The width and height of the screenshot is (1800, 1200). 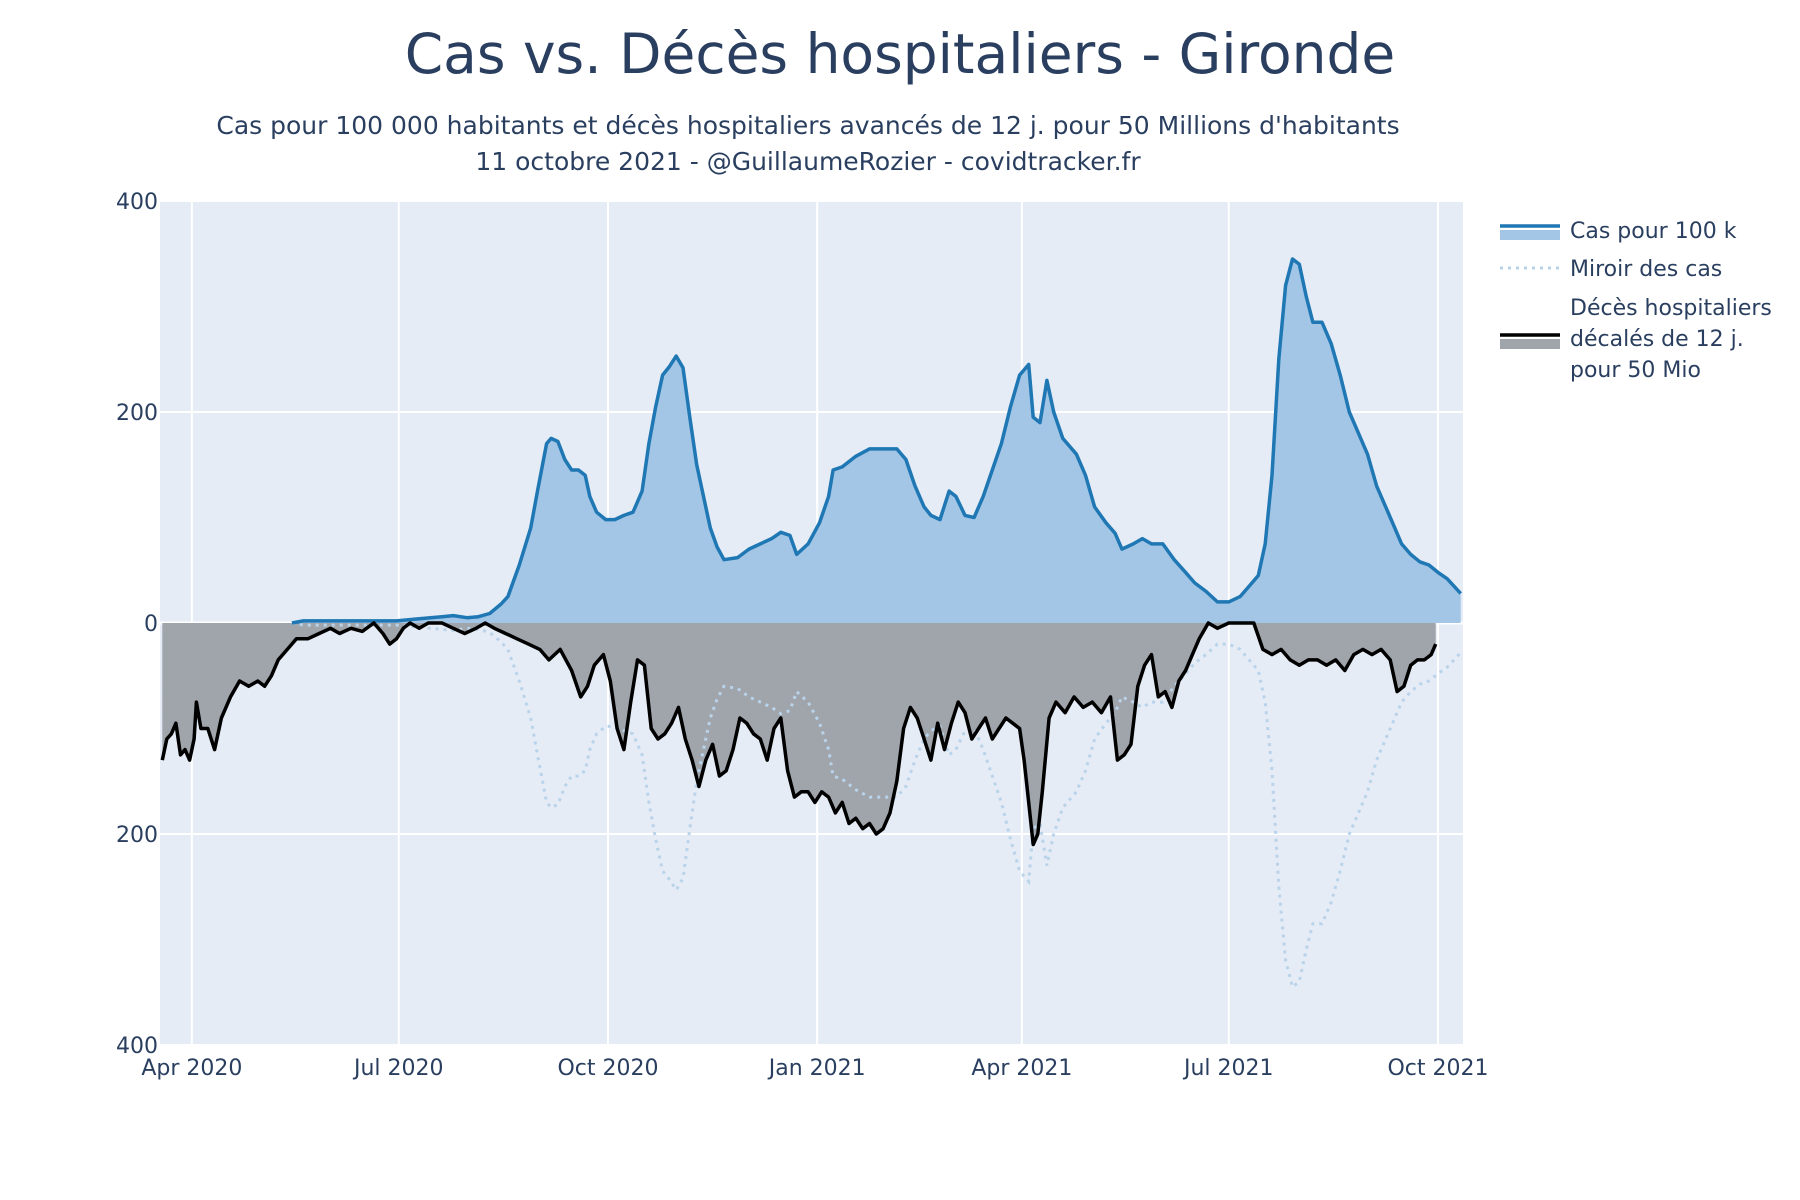 What do you see at coordinates (1646, 269) in the screenshot?
I see `legend-label-mirror: Miroir des cas` at bounding box center [1646, 269].